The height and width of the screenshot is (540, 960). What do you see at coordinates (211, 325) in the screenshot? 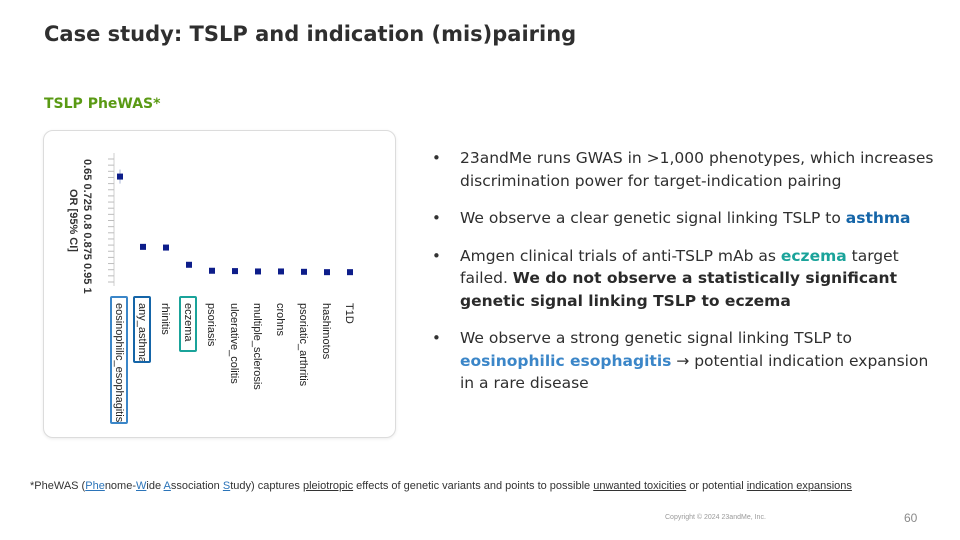
I see `category-label: psoriasis` at bounding box center [211, 325].